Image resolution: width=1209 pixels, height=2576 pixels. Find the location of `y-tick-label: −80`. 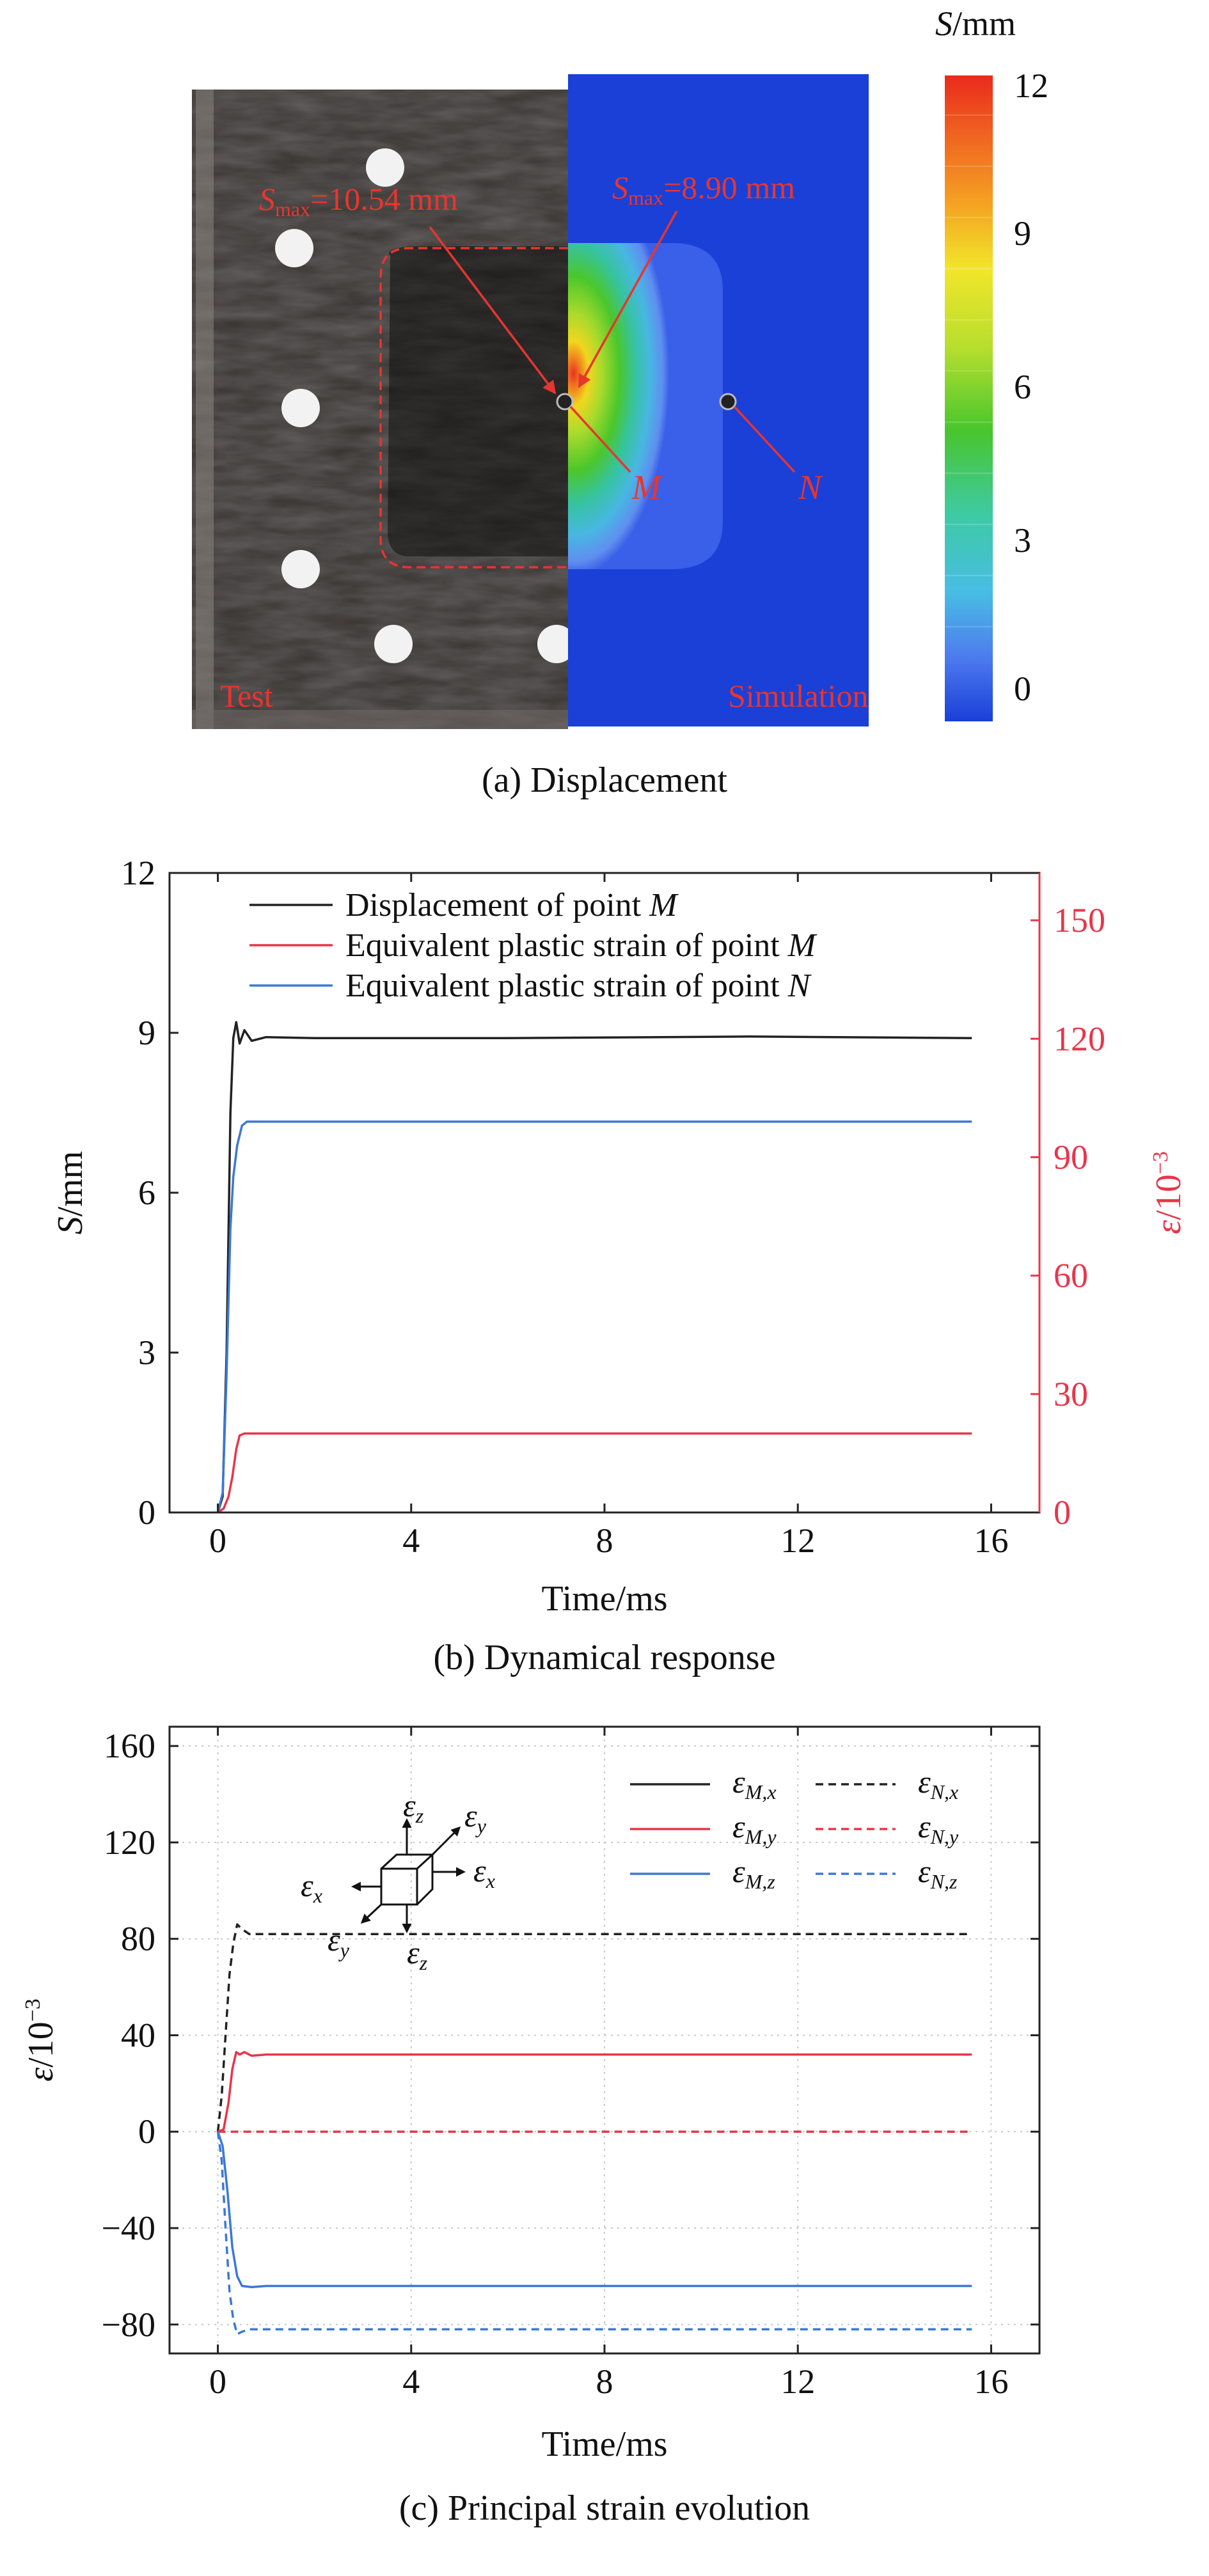

y-tick-label: −80 is located at coordinates (128, 2324).